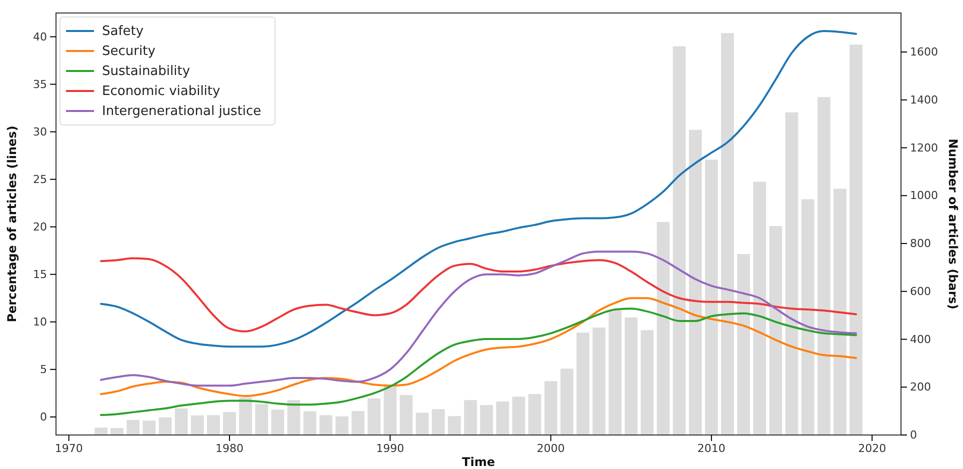 This screenshot has height=469, width=963. I want to click on y2-tick-label: 1000, so click(924, 195).